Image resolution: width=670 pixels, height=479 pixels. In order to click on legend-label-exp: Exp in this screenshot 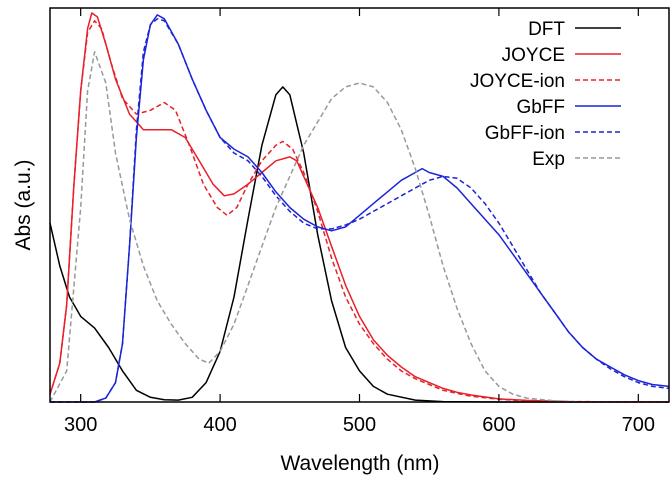, I will do `click(548, 159)`.